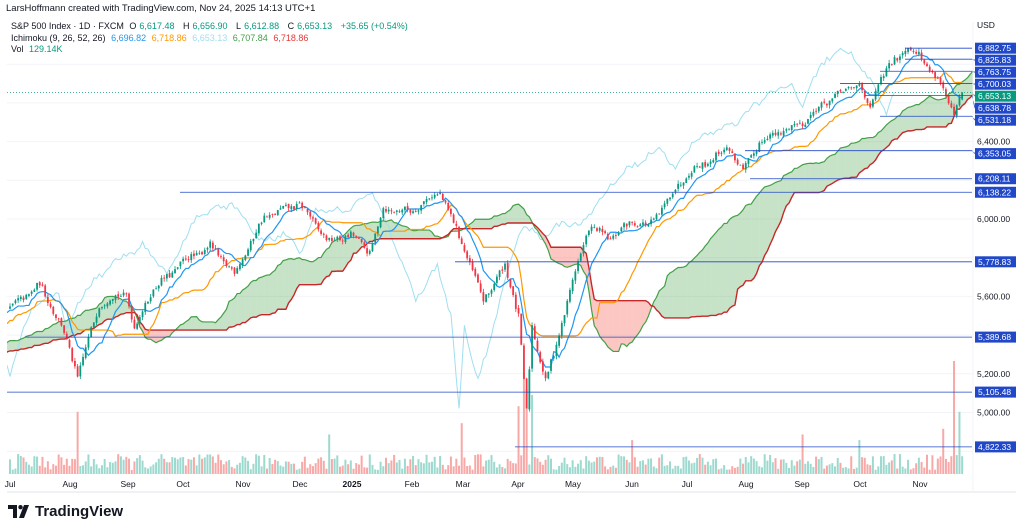 This screenshot has width=1024, height=532. What do you see at coordinates (993, 277) in the screenshot?
I see `price-axis: 6,400.00 6,000.00 5,600.00 5,200.00 5,000.00` at bounding box center [993, 277].